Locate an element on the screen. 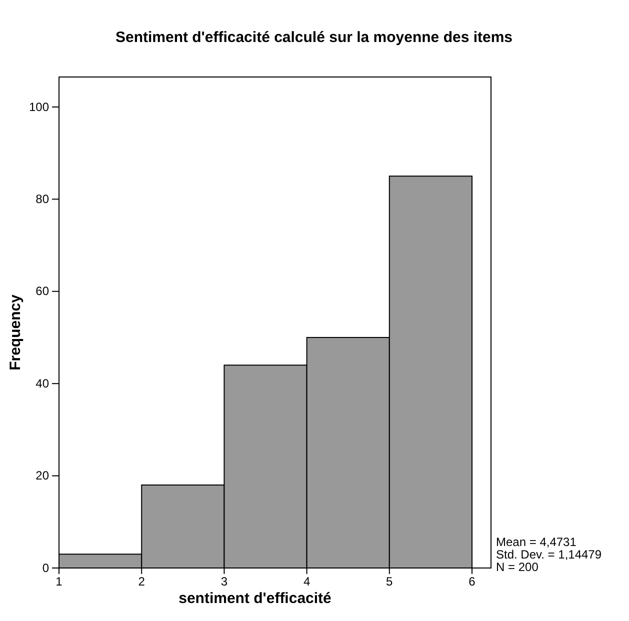 The image size is (629, 621). y-tick-label: 80 is located at coordinates (43, 199).